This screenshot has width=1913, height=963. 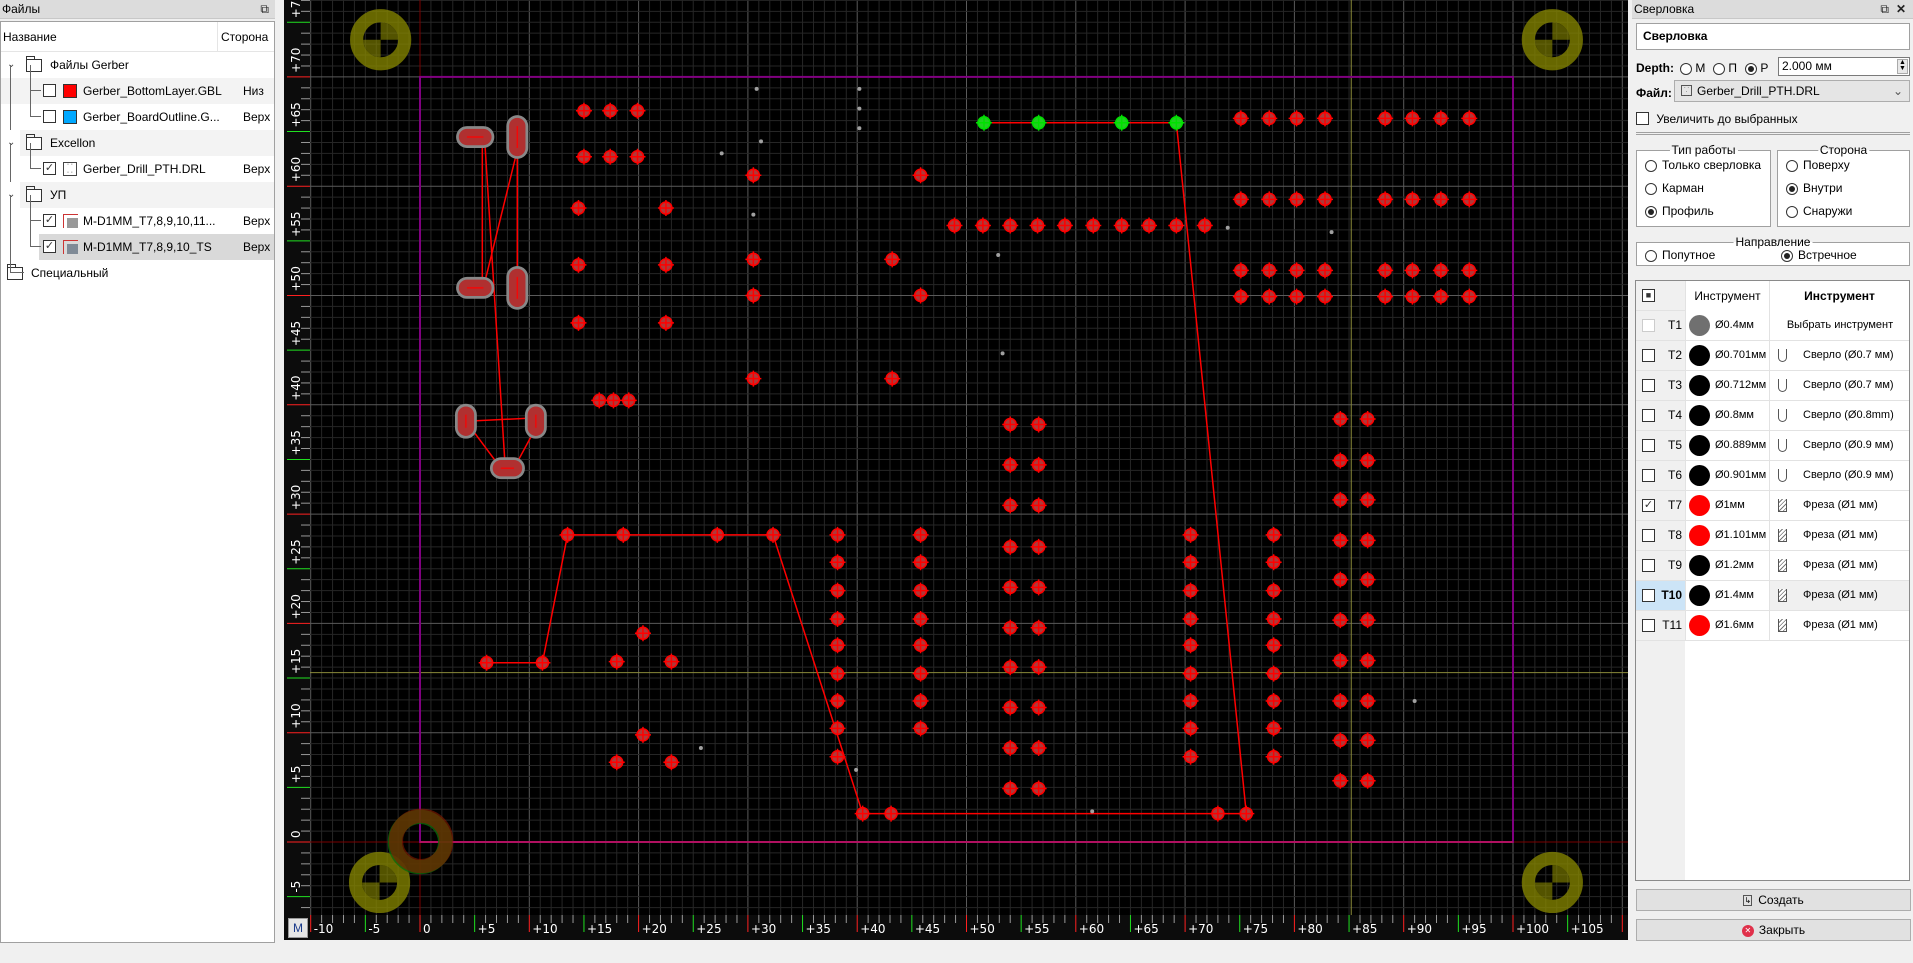 What do you see at coordinates (1772, 386) in the screenshot?
I see `tool-row: T3 Ø0.712мм Сверло (Ø0.7 мм)` at bounding box center [1772, 386].